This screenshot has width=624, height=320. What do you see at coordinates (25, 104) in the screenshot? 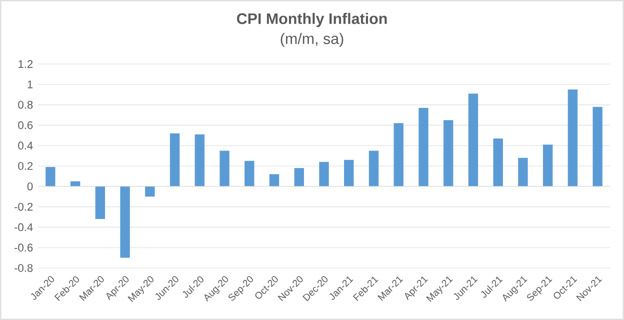
I see `y-tick-label: 0.8` at bounding box center [25, 104].